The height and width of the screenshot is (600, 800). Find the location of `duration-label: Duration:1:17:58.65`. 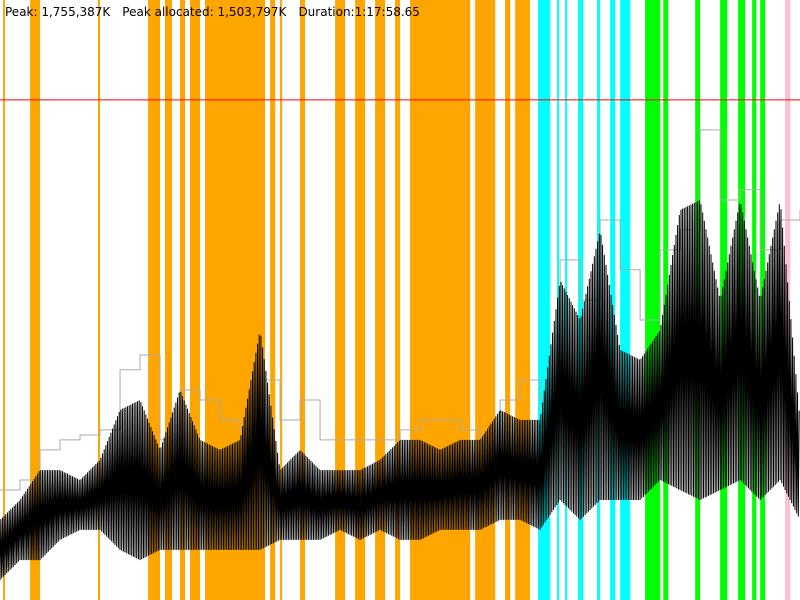

duration-label: Duration:1:17:58.65 is located at coordinates (359, 12).